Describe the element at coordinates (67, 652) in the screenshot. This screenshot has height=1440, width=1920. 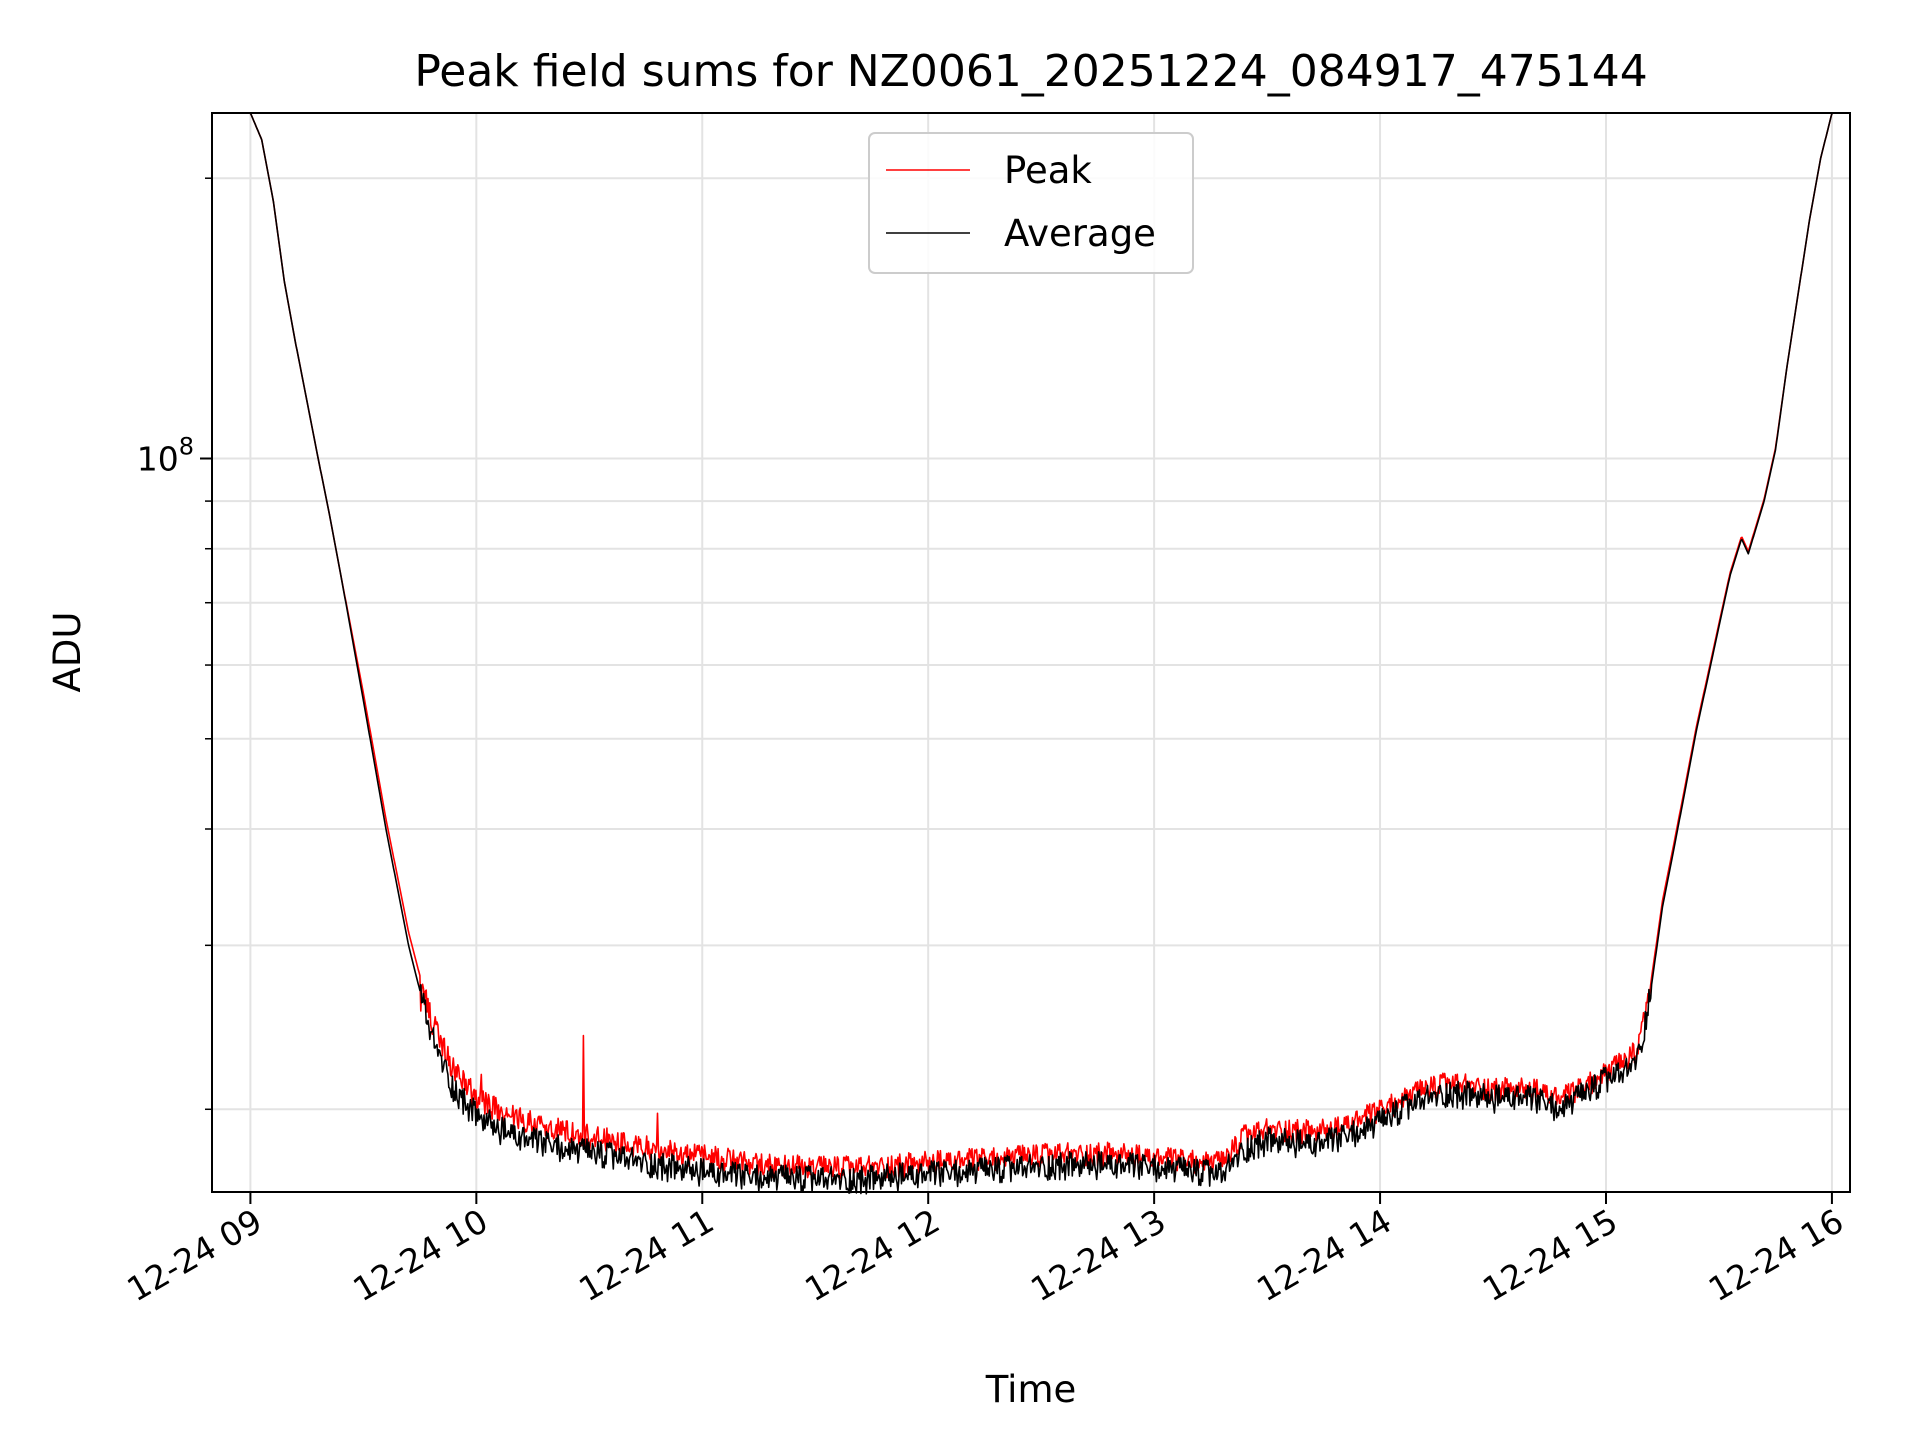
I see `y-axis-label: ADU` at that location.